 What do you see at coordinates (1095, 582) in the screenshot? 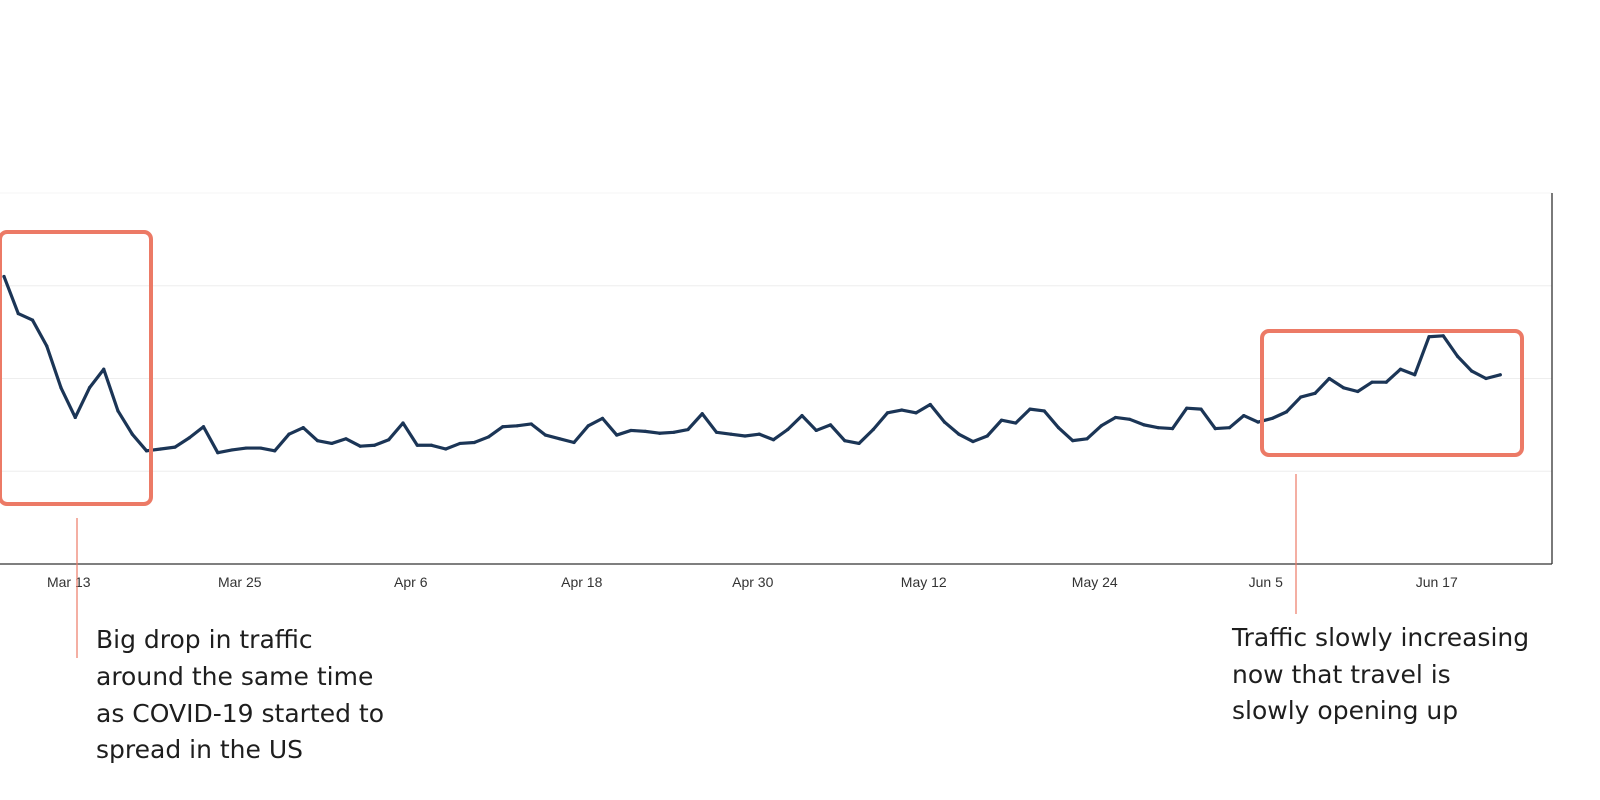
I see `x-tick-label: May 24` at bounding box center [1095, 582].